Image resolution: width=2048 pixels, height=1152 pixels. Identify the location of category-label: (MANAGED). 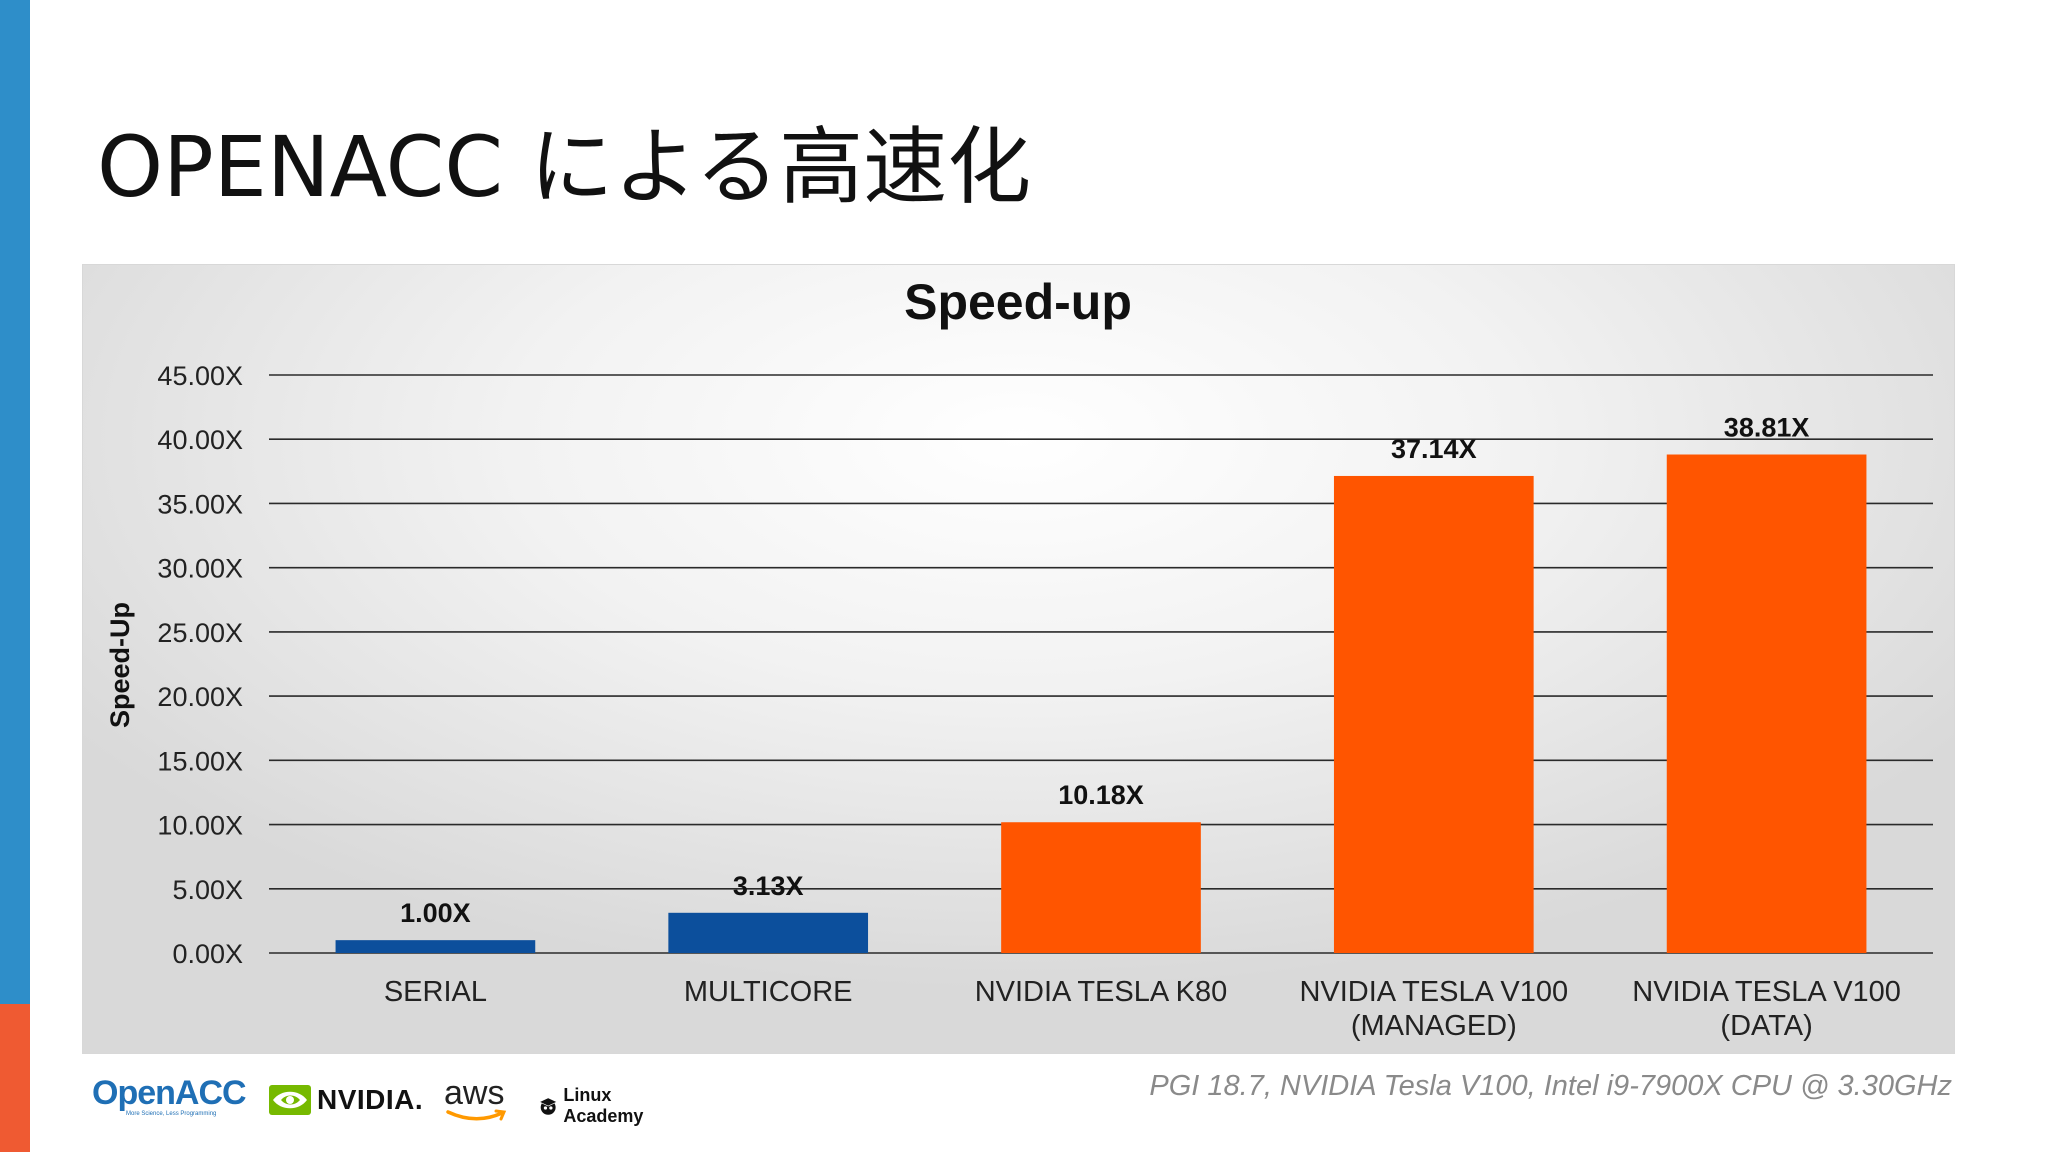
(1434, 1026).